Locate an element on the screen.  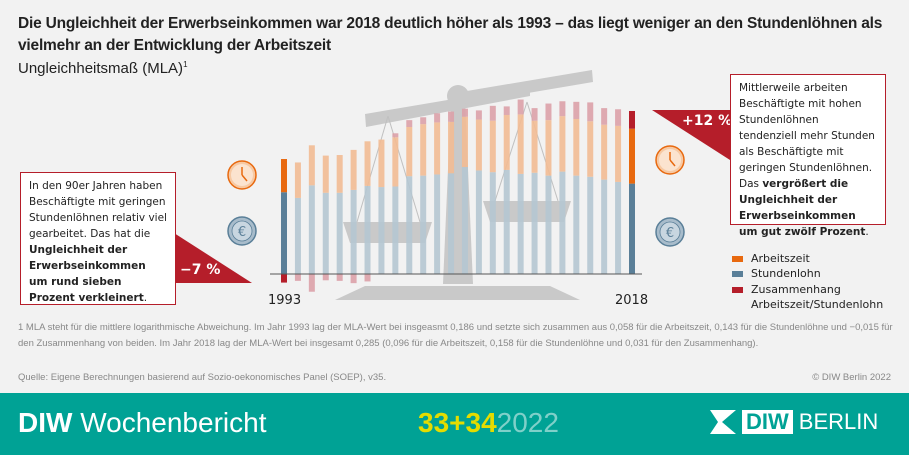
bar-stundenlohn-2012 is located at coordinates (548, 224).